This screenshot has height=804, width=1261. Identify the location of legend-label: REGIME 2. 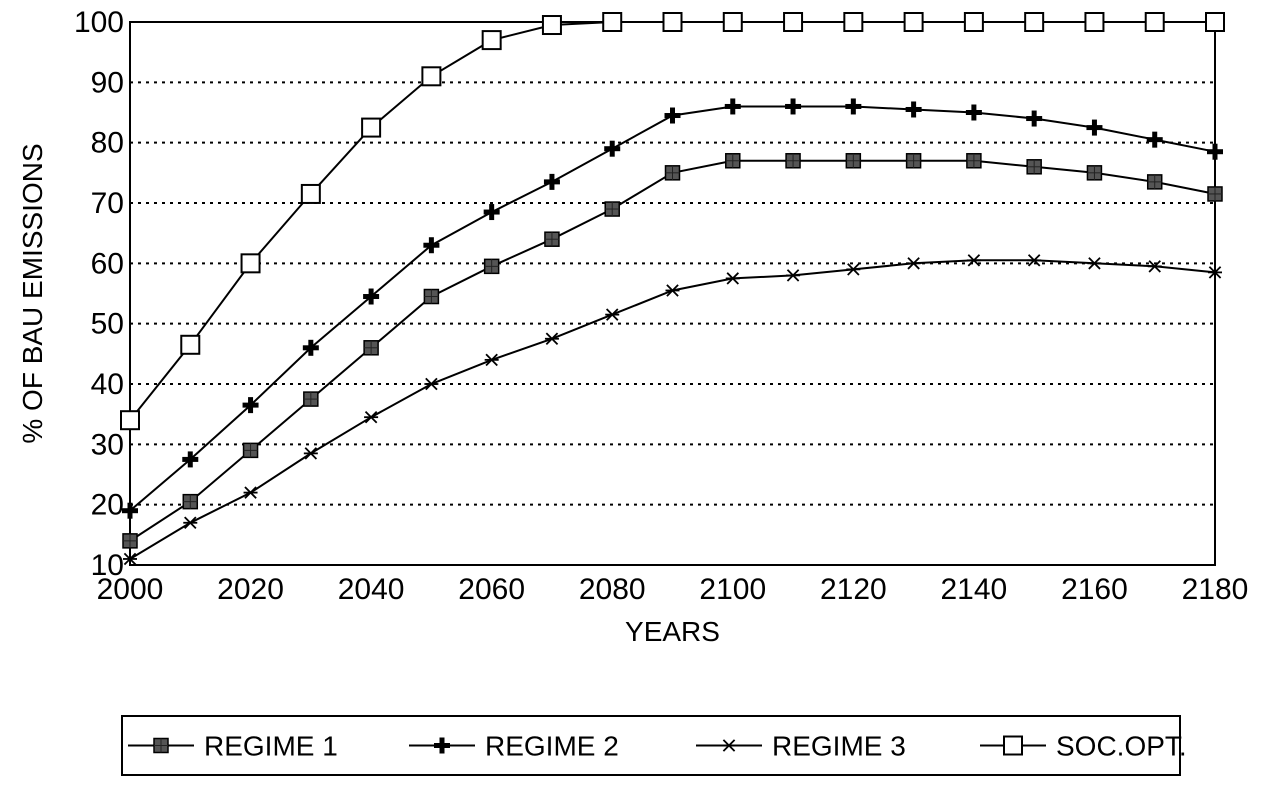
(552, 746).